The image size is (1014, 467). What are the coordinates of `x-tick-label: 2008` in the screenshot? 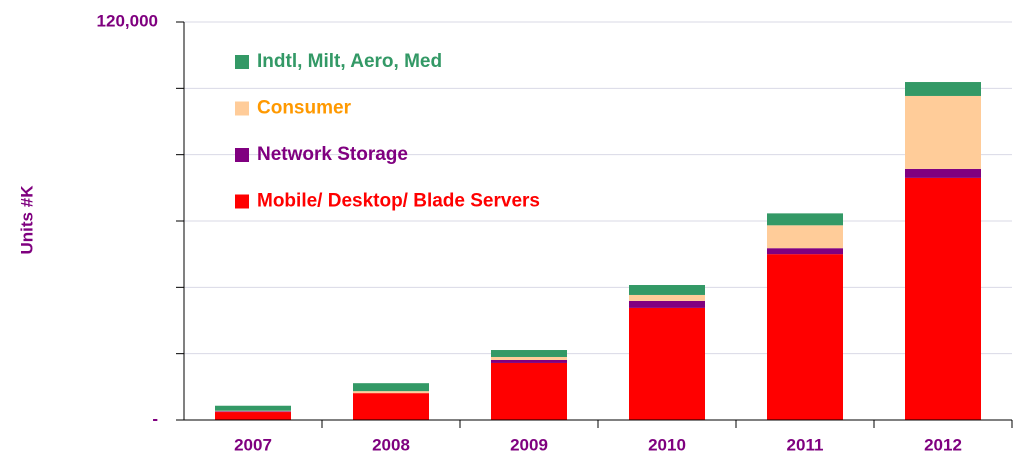 It's located at (391, 444).